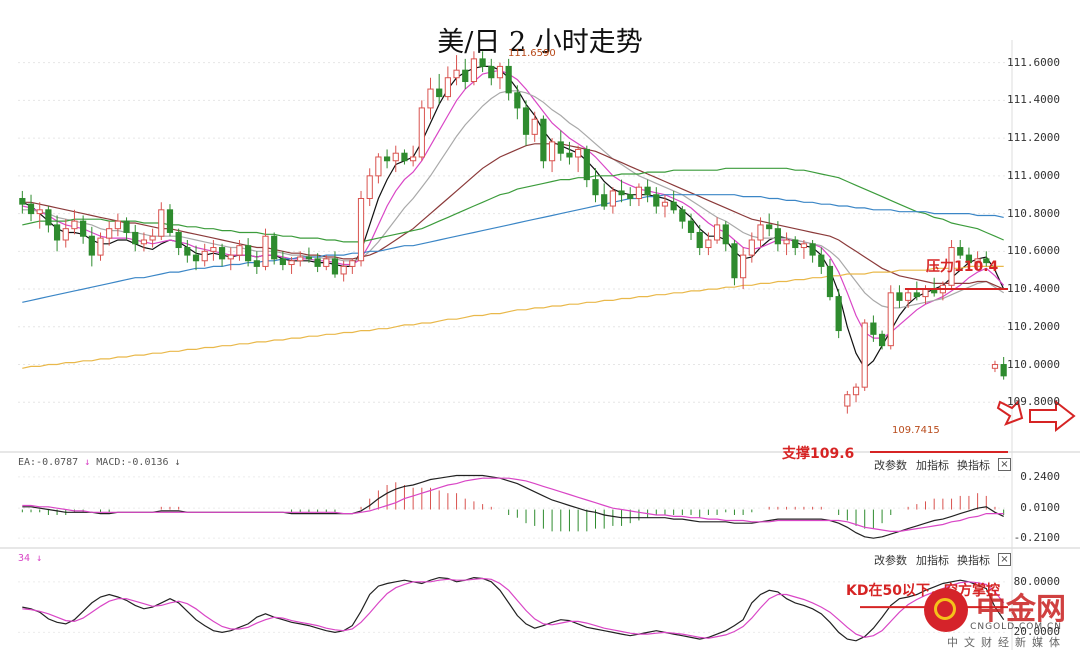 The width and height of the screenshot is (1080, 658). I want to click on watermark-tagline: 中文财经新媒体, so click(1006, 642).